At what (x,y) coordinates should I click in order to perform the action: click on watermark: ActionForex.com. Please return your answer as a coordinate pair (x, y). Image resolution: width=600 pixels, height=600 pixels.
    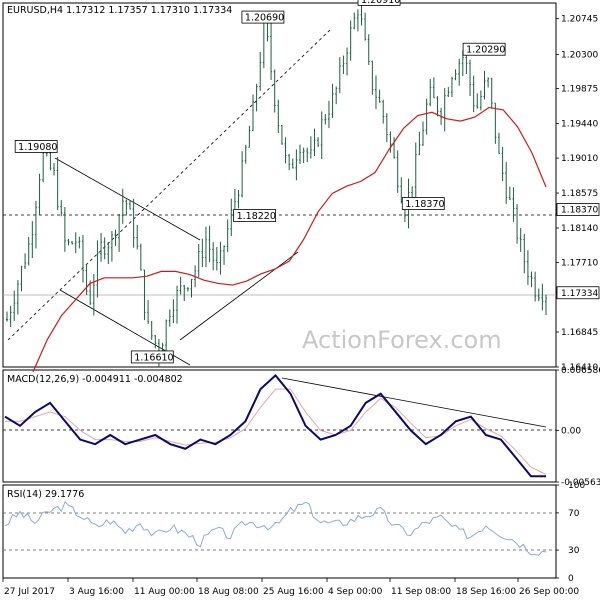
    Looking at the image, I should click on (402, 340).